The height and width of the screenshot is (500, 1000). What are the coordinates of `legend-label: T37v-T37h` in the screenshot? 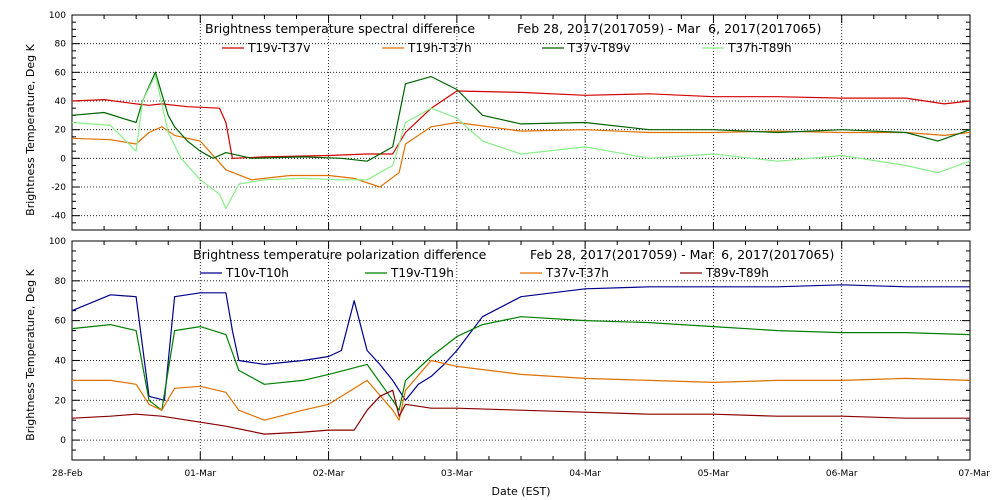 It's located at (577, 273).